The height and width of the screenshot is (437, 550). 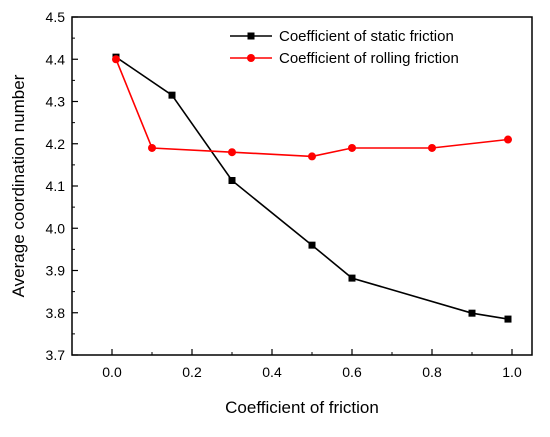 I want to click on y-tick-label: 4.1, so click(x=56, y=186).